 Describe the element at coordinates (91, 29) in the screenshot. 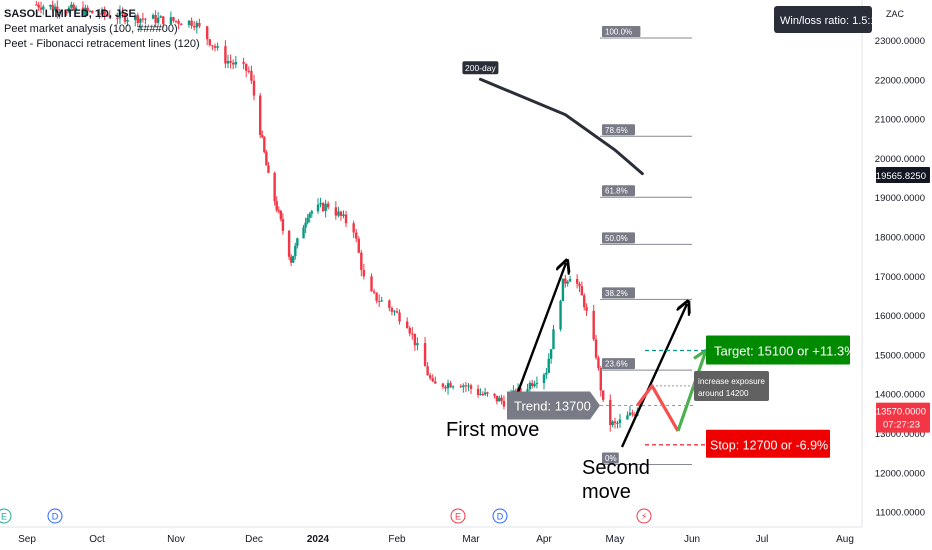

I see `indicator-legend-1: Peet market analysis (100, ####00)` at that location.